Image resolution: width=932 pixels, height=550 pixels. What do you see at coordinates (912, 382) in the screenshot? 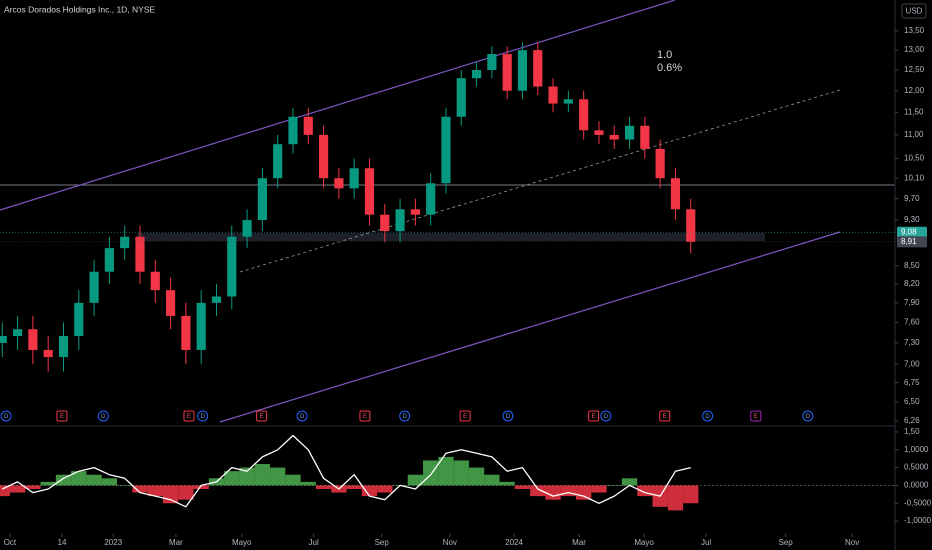
I see `y-tick-label: 6,75` at bounding box center [912, 382].